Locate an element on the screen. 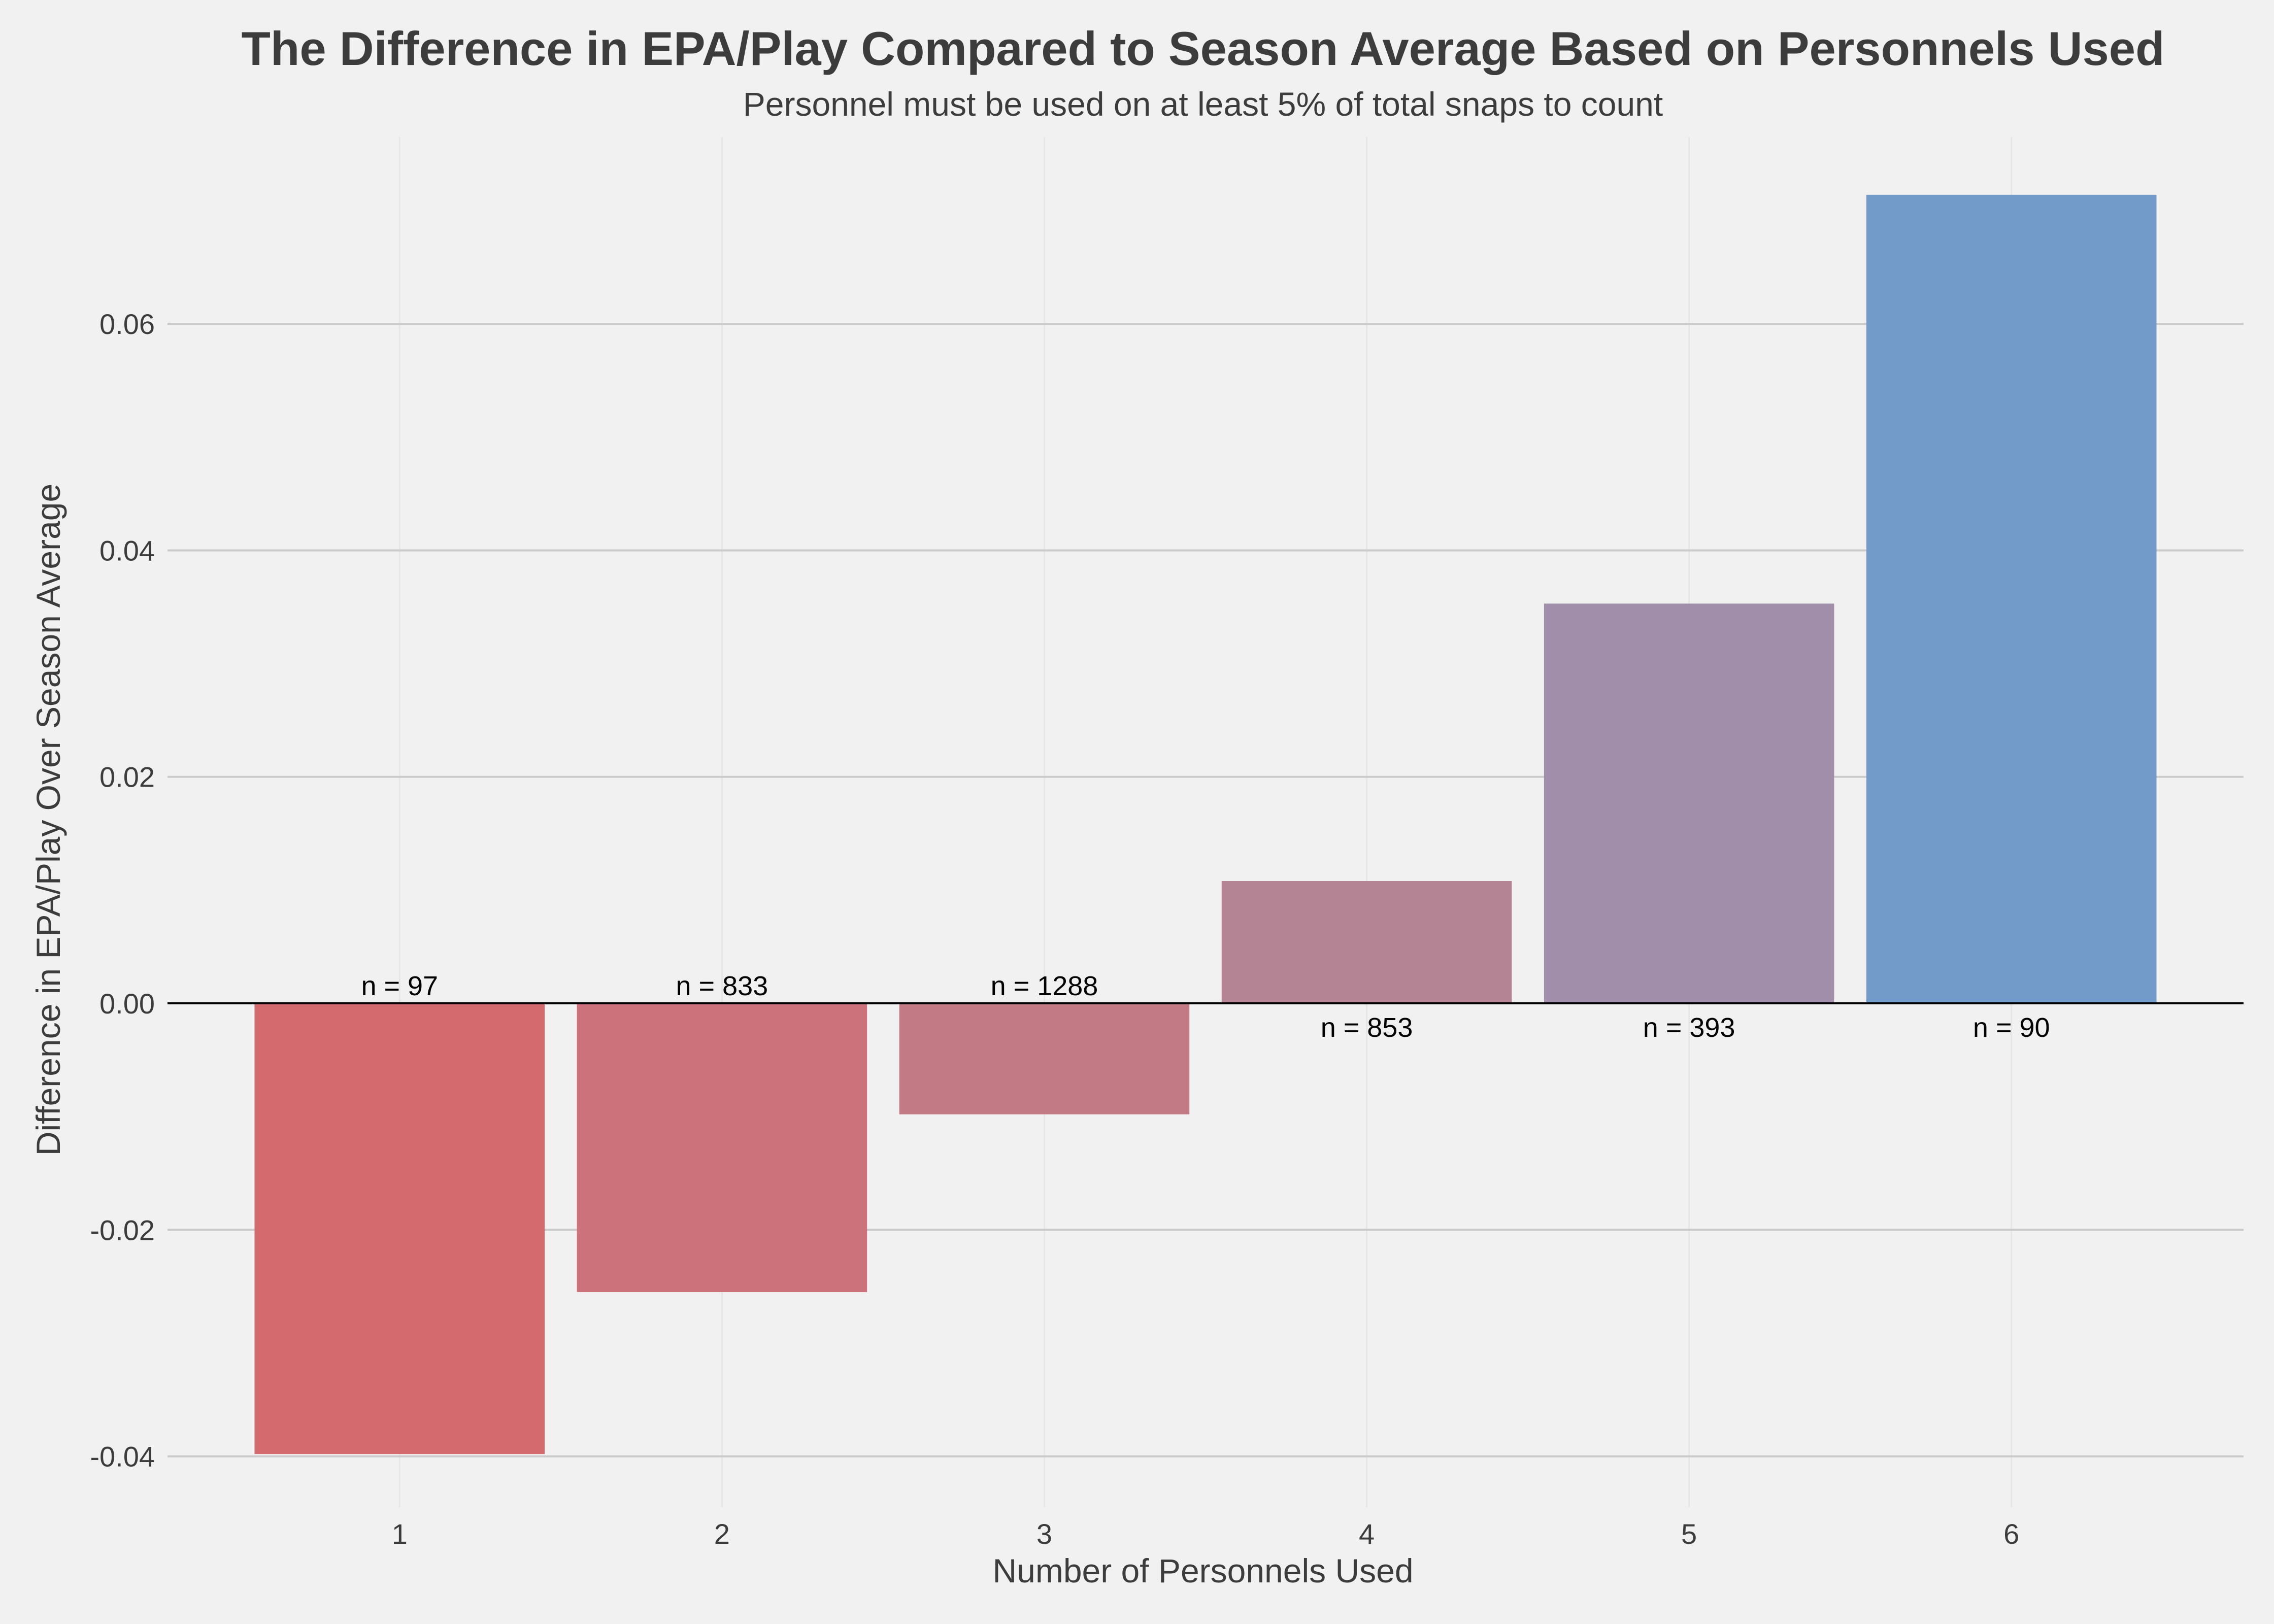  bar-data-label: n = 853 is located at coordinates (1367, 1027).